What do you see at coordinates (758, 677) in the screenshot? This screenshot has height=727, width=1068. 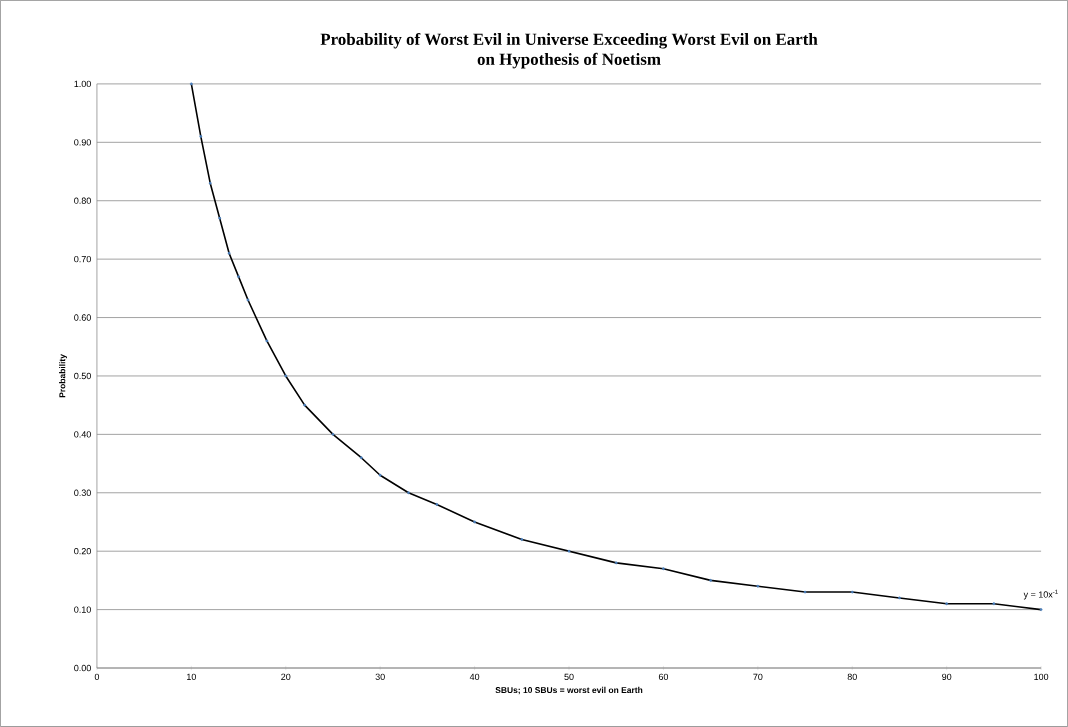 I see `x-tick-label: 70` at bounding box center [758, 677].